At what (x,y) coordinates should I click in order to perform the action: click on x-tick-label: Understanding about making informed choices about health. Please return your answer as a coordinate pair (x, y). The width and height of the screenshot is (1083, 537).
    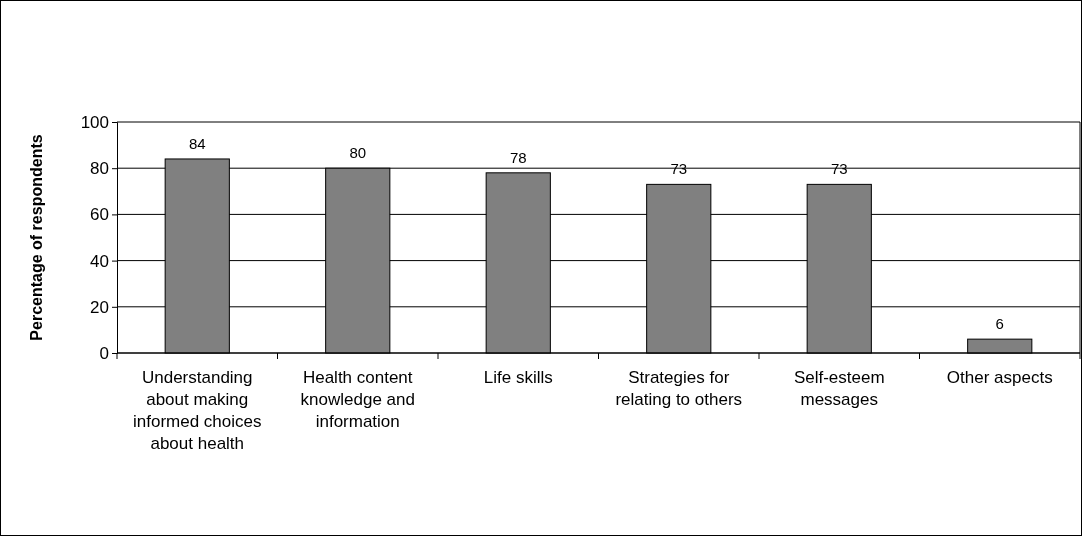
    Looking at the image, I should click on (197, 411).